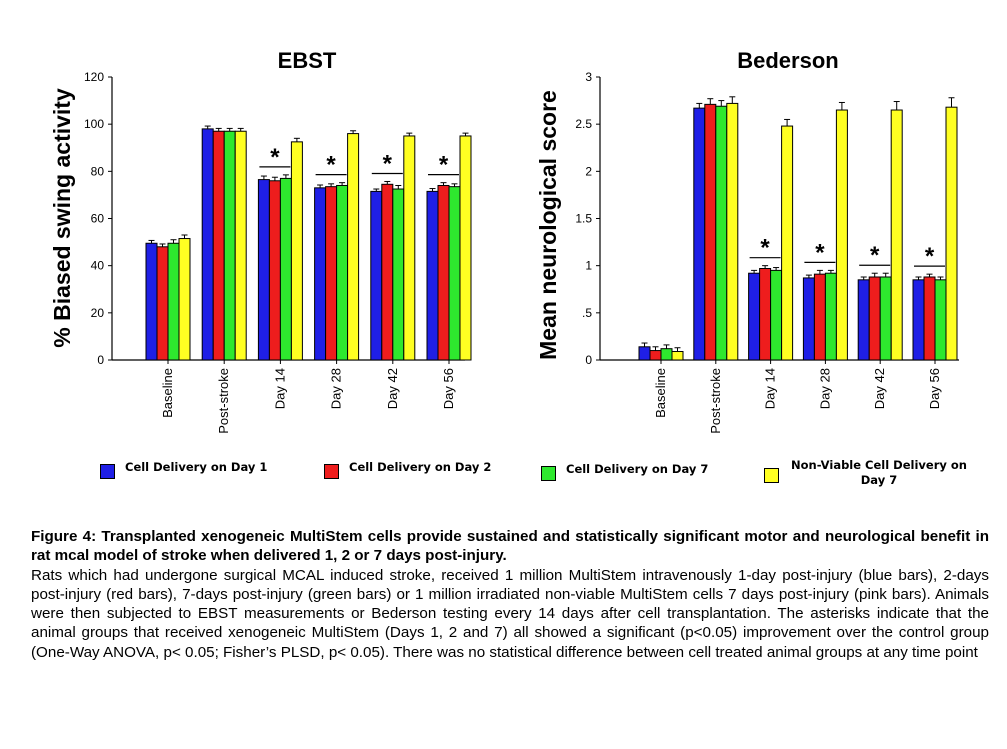 The width and height of the screenshot is (1007, 749). I want to click on y-tick-label: 1.5, so click(583, 219).